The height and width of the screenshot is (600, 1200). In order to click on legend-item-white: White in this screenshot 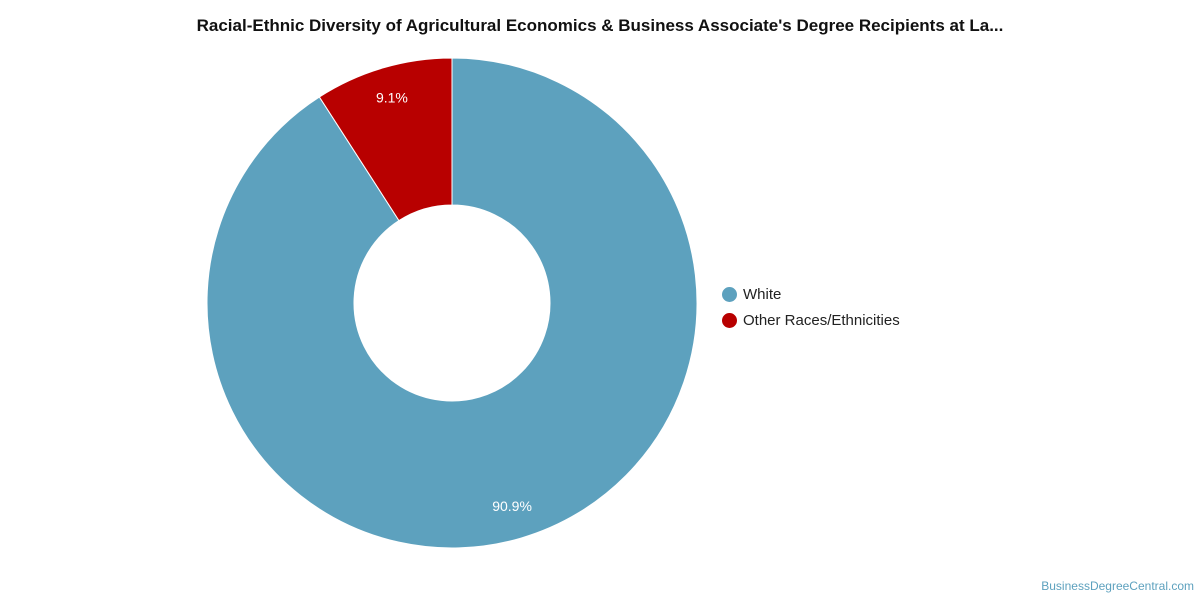, I will do `click(811, 294)`.